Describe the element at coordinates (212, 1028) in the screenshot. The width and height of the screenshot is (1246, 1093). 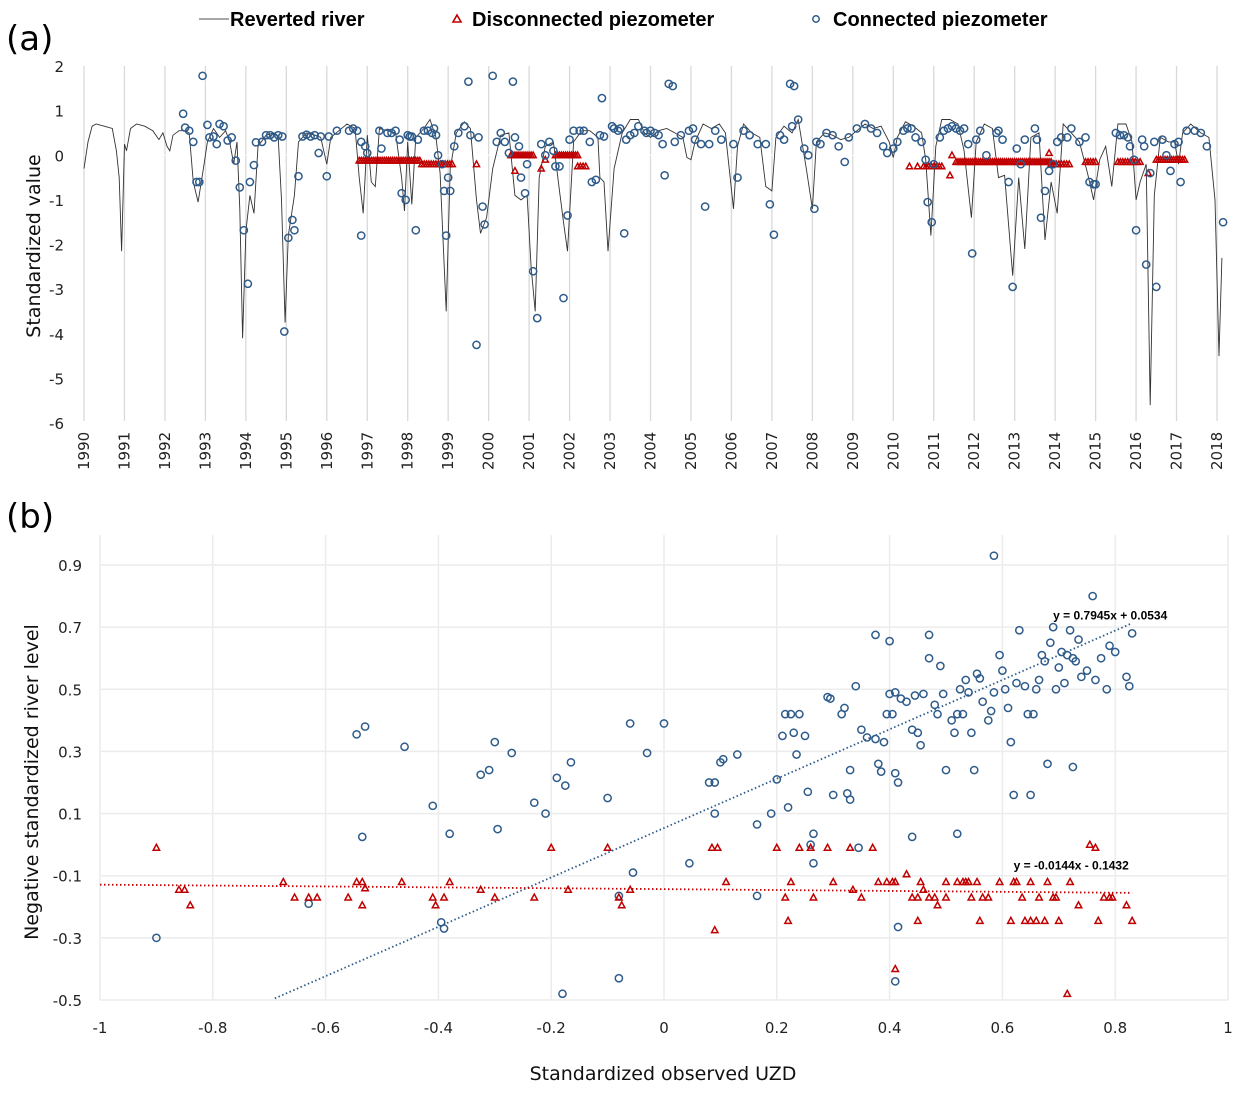
I see `panel-b-x-tick-label: -0.8` at that location.